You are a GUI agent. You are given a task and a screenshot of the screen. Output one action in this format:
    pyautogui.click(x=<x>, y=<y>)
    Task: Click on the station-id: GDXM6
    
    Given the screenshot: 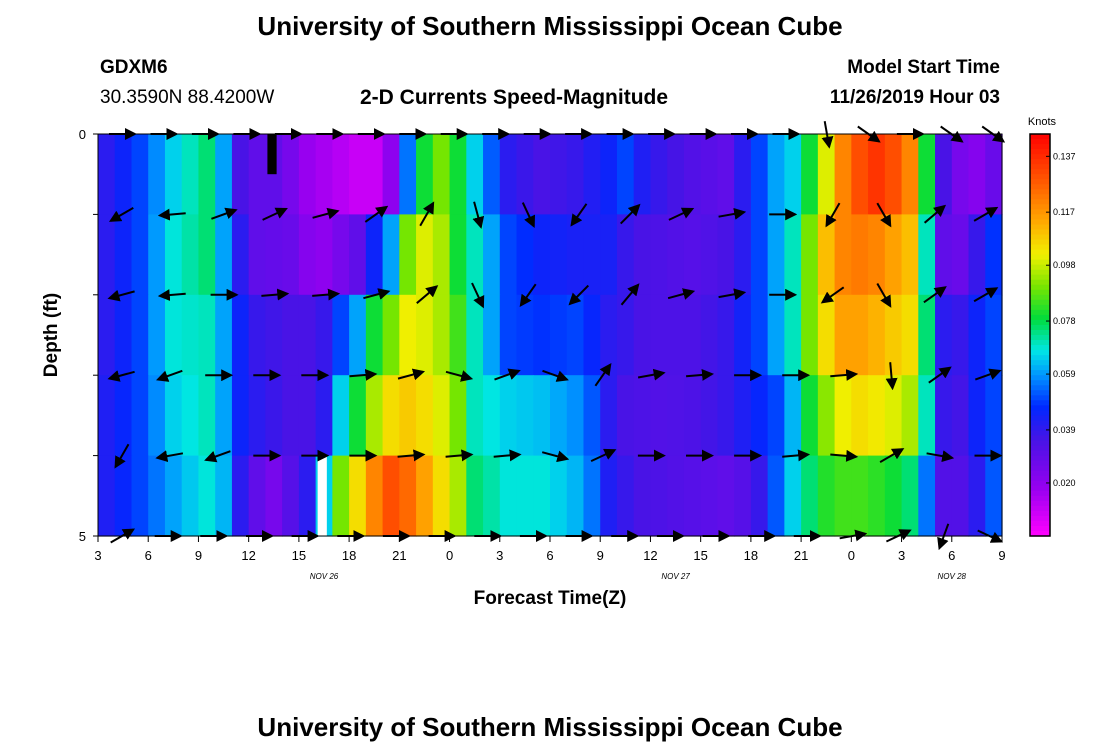 What is the action you would take?
    pyautogui.click(x=134, y=67)
    